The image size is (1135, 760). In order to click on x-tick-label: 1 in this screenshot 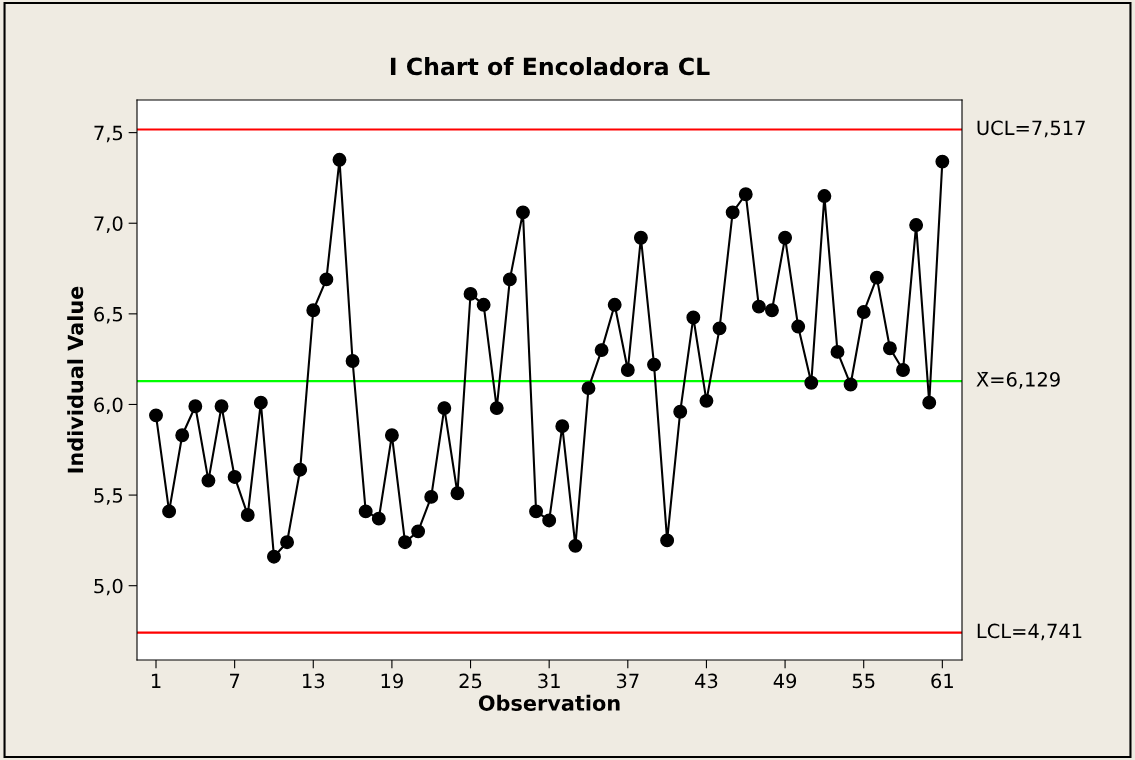, I will do `click(156, 680)`.